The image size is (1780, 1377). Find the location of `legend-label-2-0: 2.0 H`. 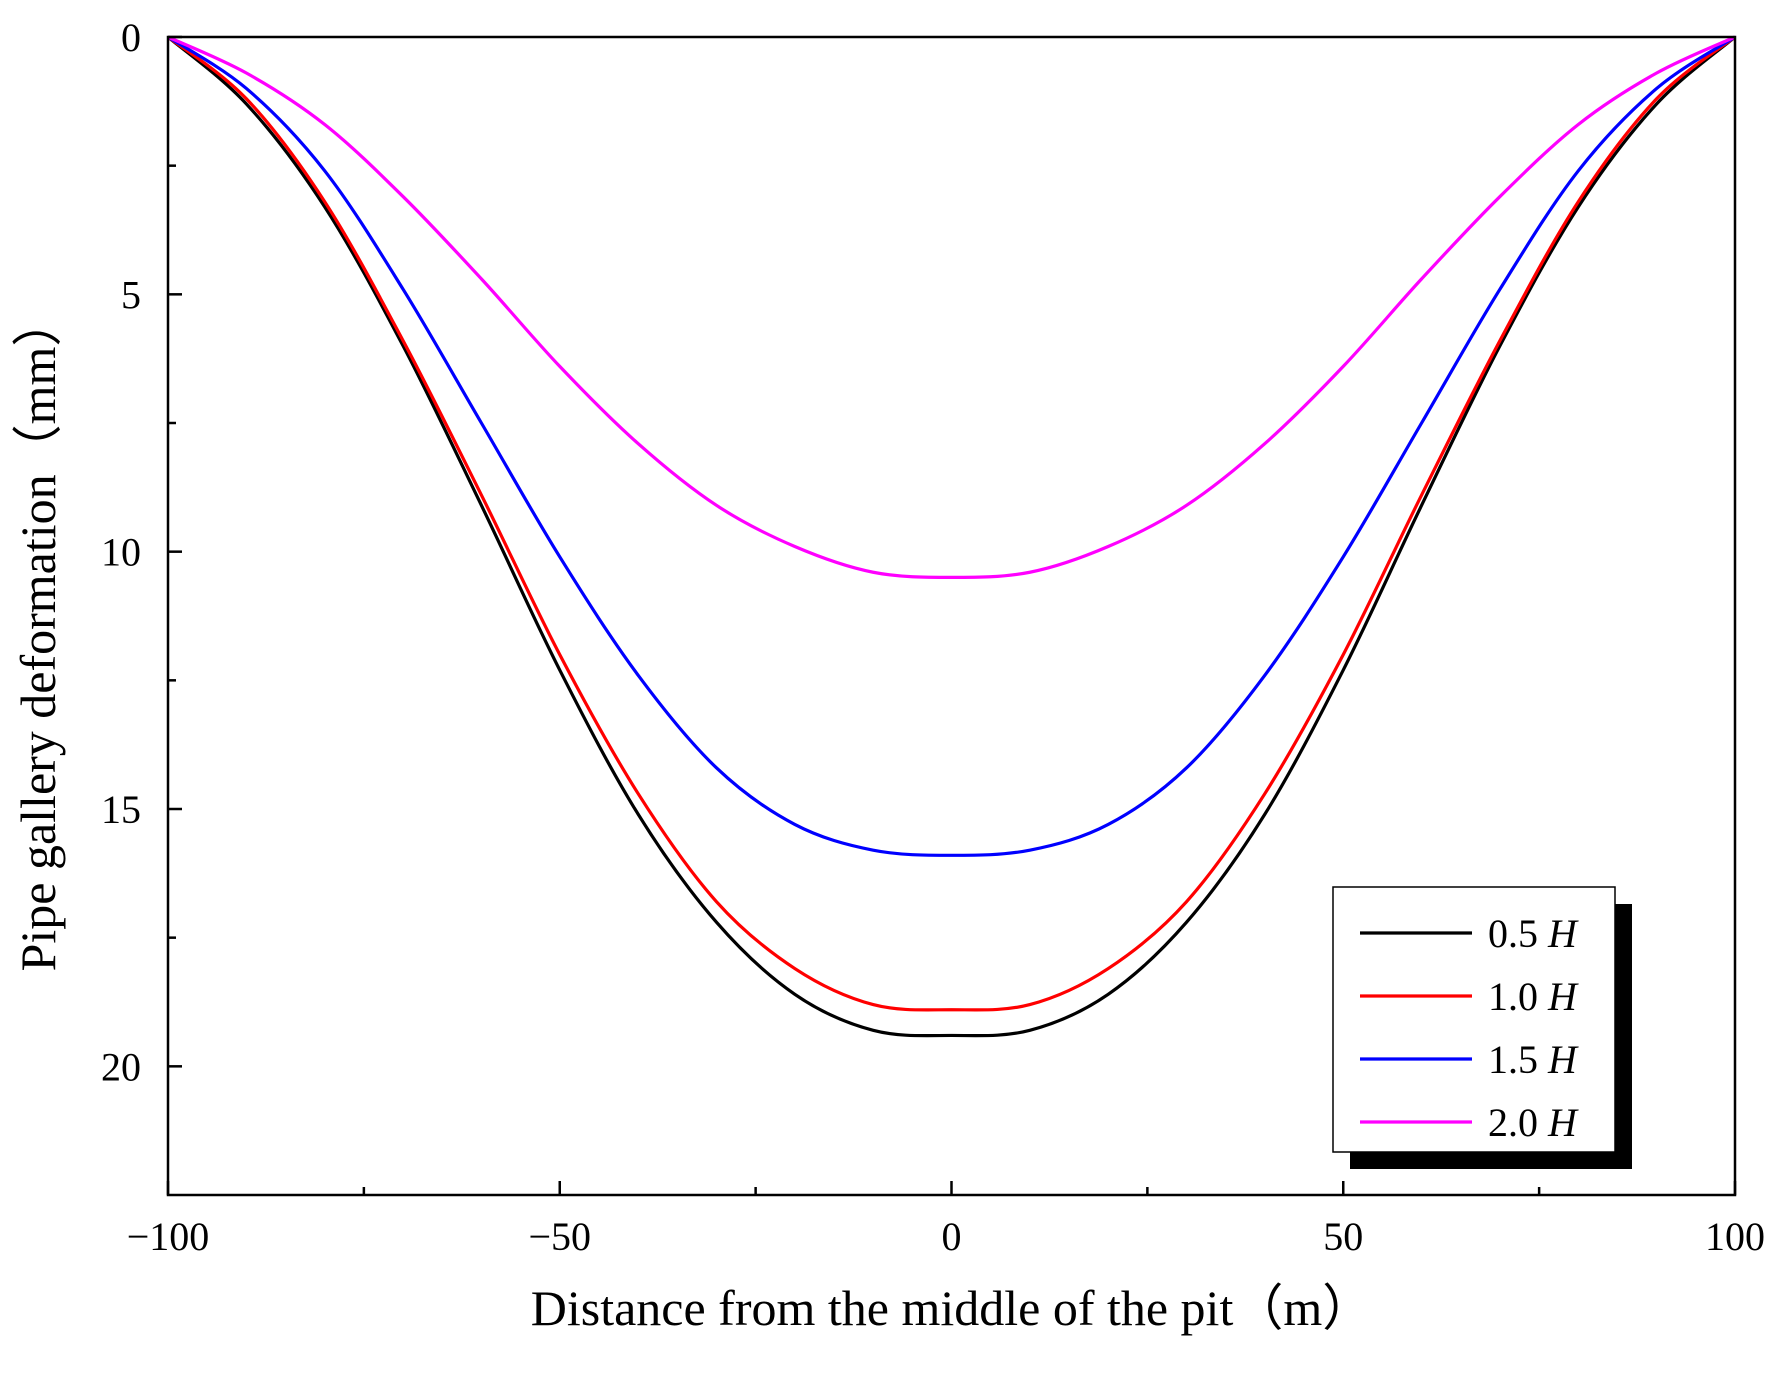

legend-label-2-0: 2.0 H is located at coordinates (1533, 1122).